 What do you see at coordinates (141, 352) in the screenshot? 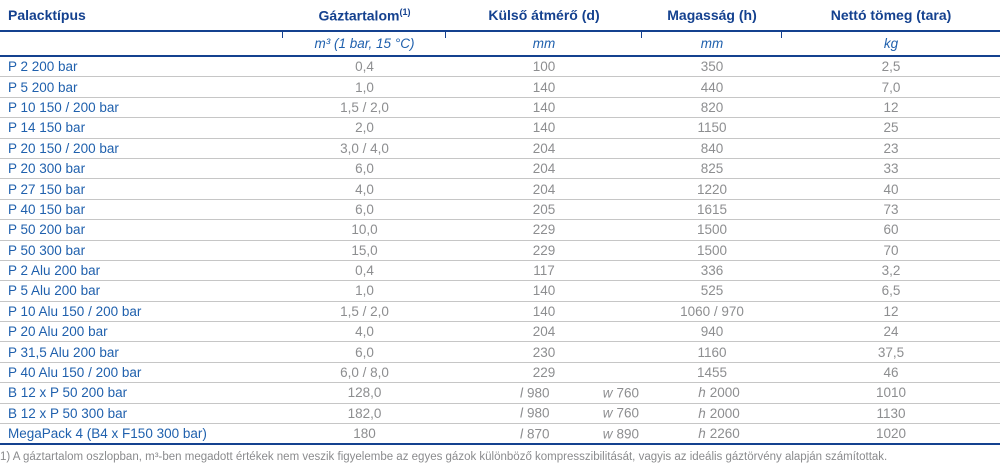
I see `cylinder-type: P 31,5 Alu 200 bar` at bounding box center [141, 352].